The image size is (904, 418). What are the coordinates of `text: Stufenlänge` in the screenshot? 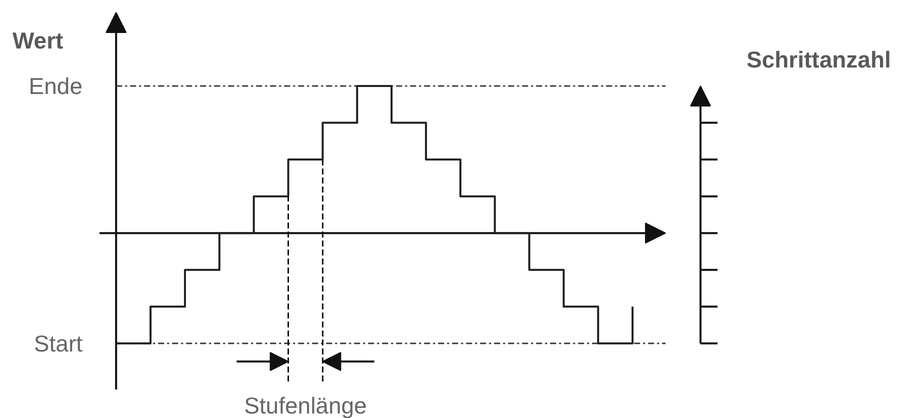 It's located at (305, 405).